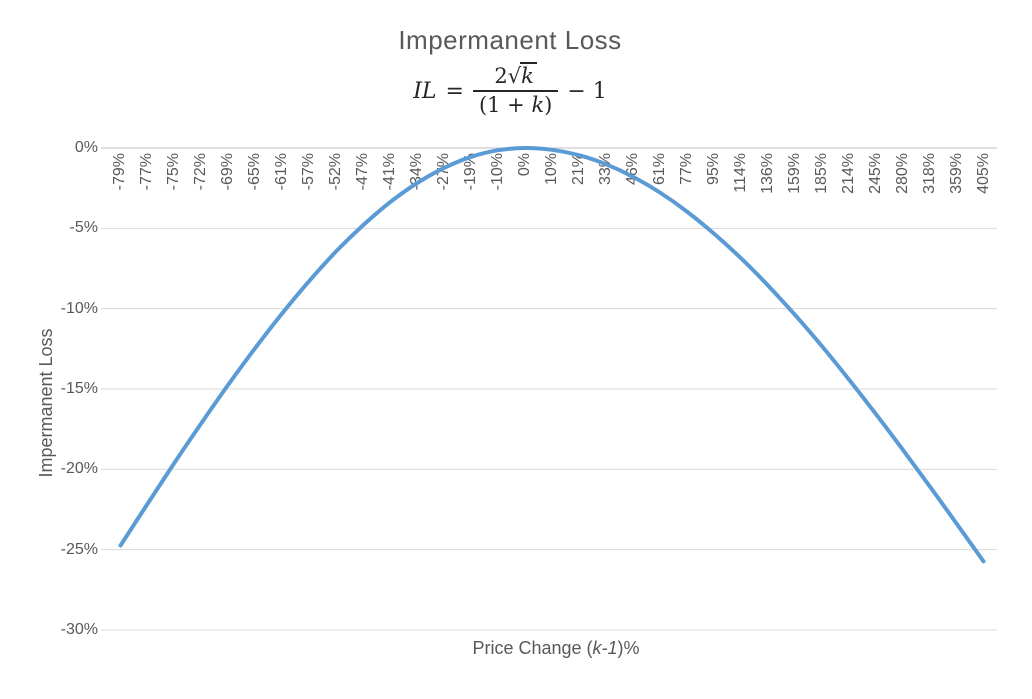  Describe the element at coordinates (628, 648) in the screenshot. I see `x-axis-title-suffix: )%` at that location.